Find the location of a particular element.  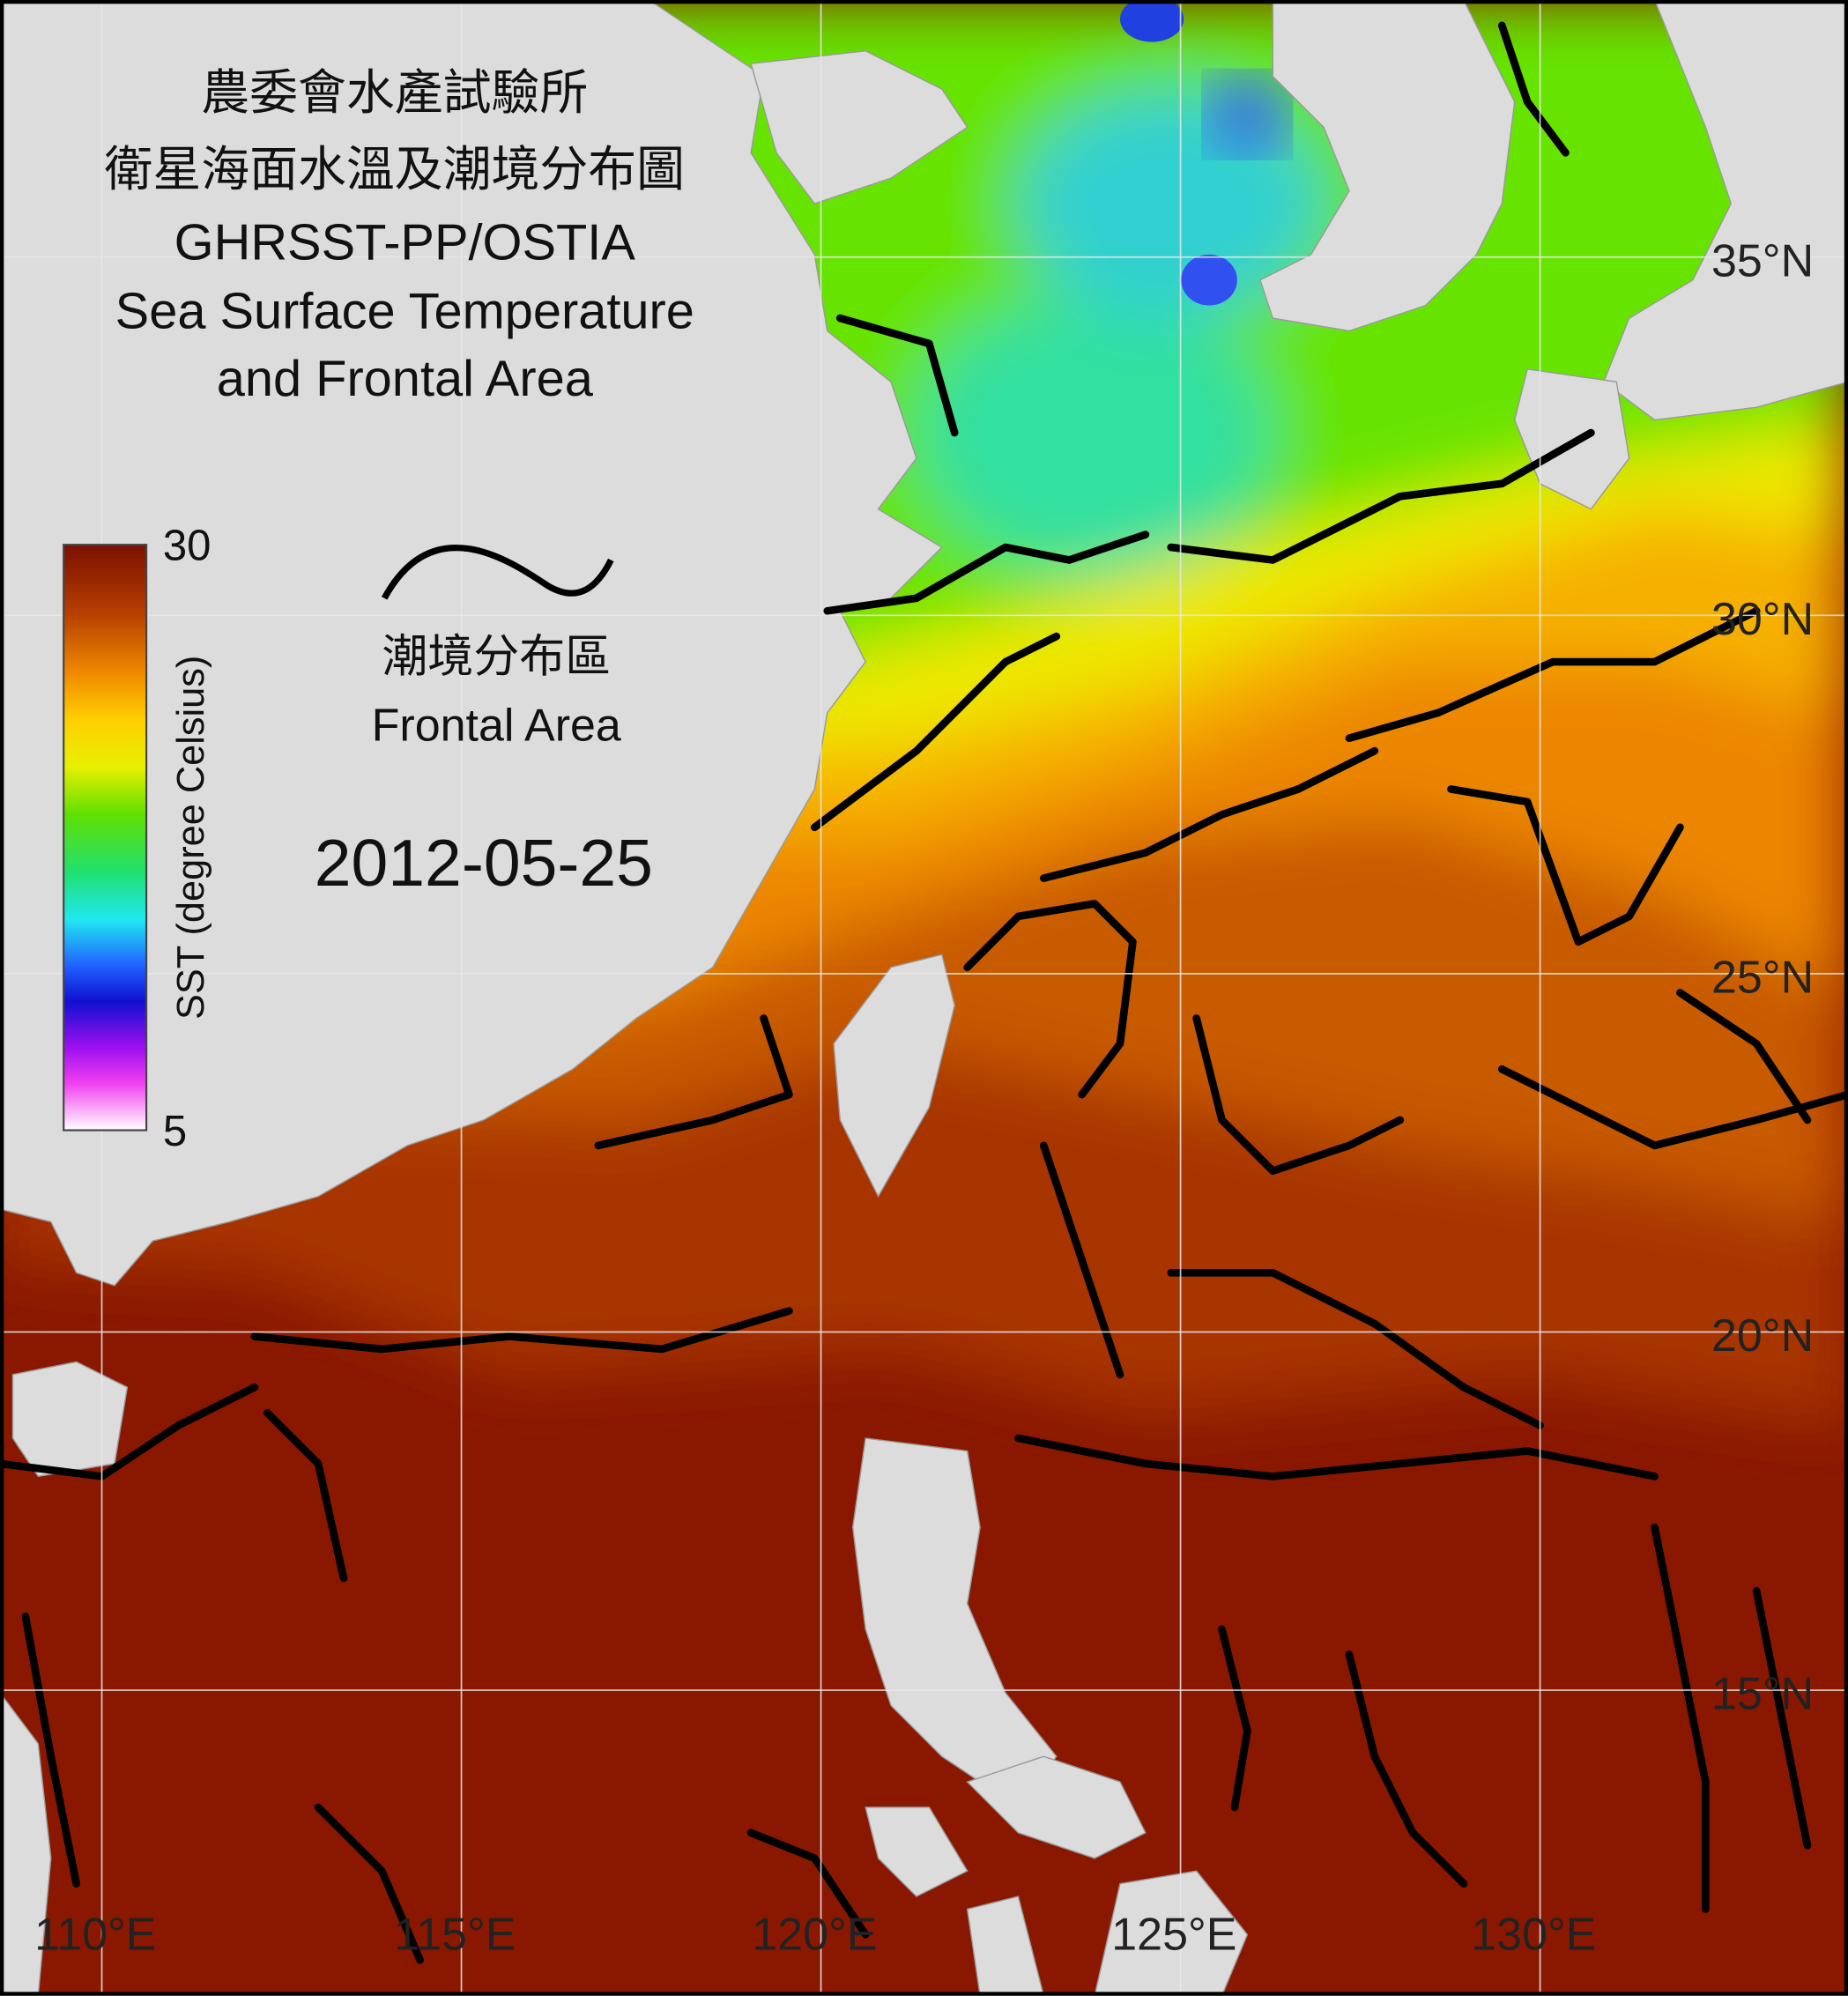

title-line: 農委會水產試驗所 is located at coordinates (395, 92).